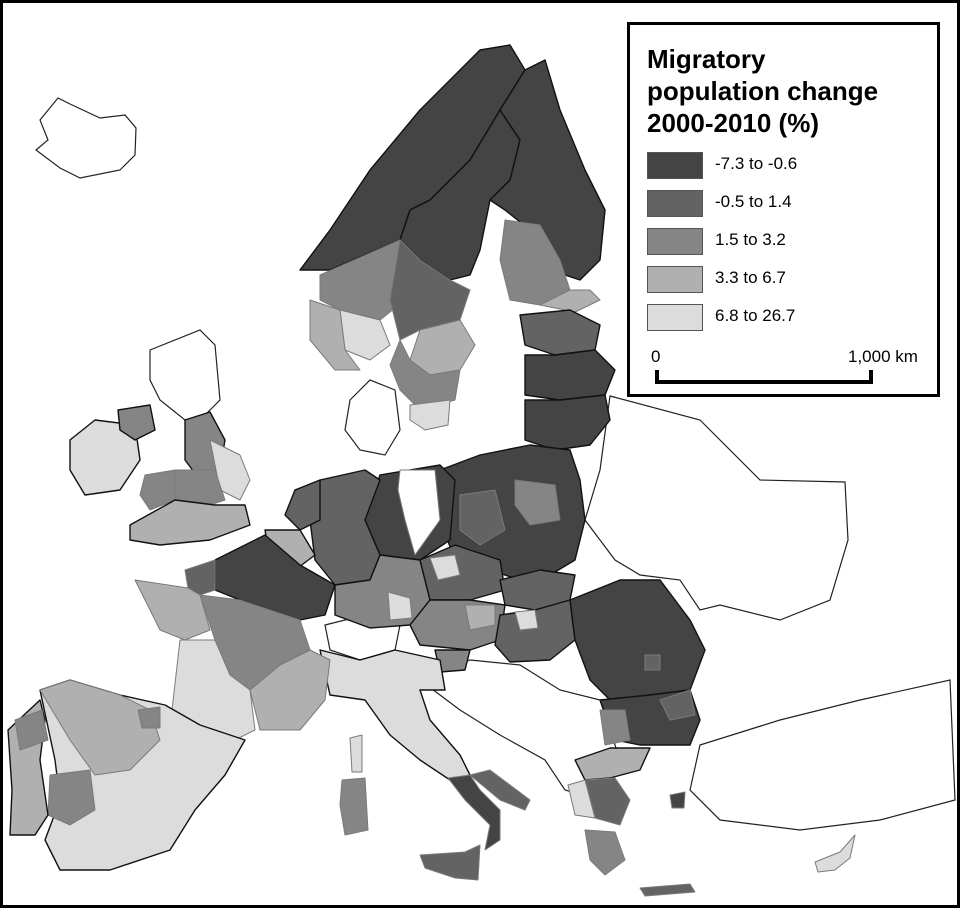 The image size is (960, 908). What do you see at coordinates (756, 163) in the screenshot?
I see `legend-label-class-1: -7.3 to -0.6` at bounding box center [756, 163].